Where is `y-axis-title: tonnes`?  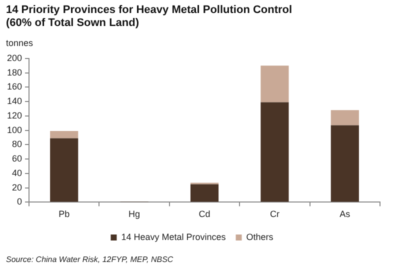
y-axis-title: tonnes is located at coordinates (20, 43).